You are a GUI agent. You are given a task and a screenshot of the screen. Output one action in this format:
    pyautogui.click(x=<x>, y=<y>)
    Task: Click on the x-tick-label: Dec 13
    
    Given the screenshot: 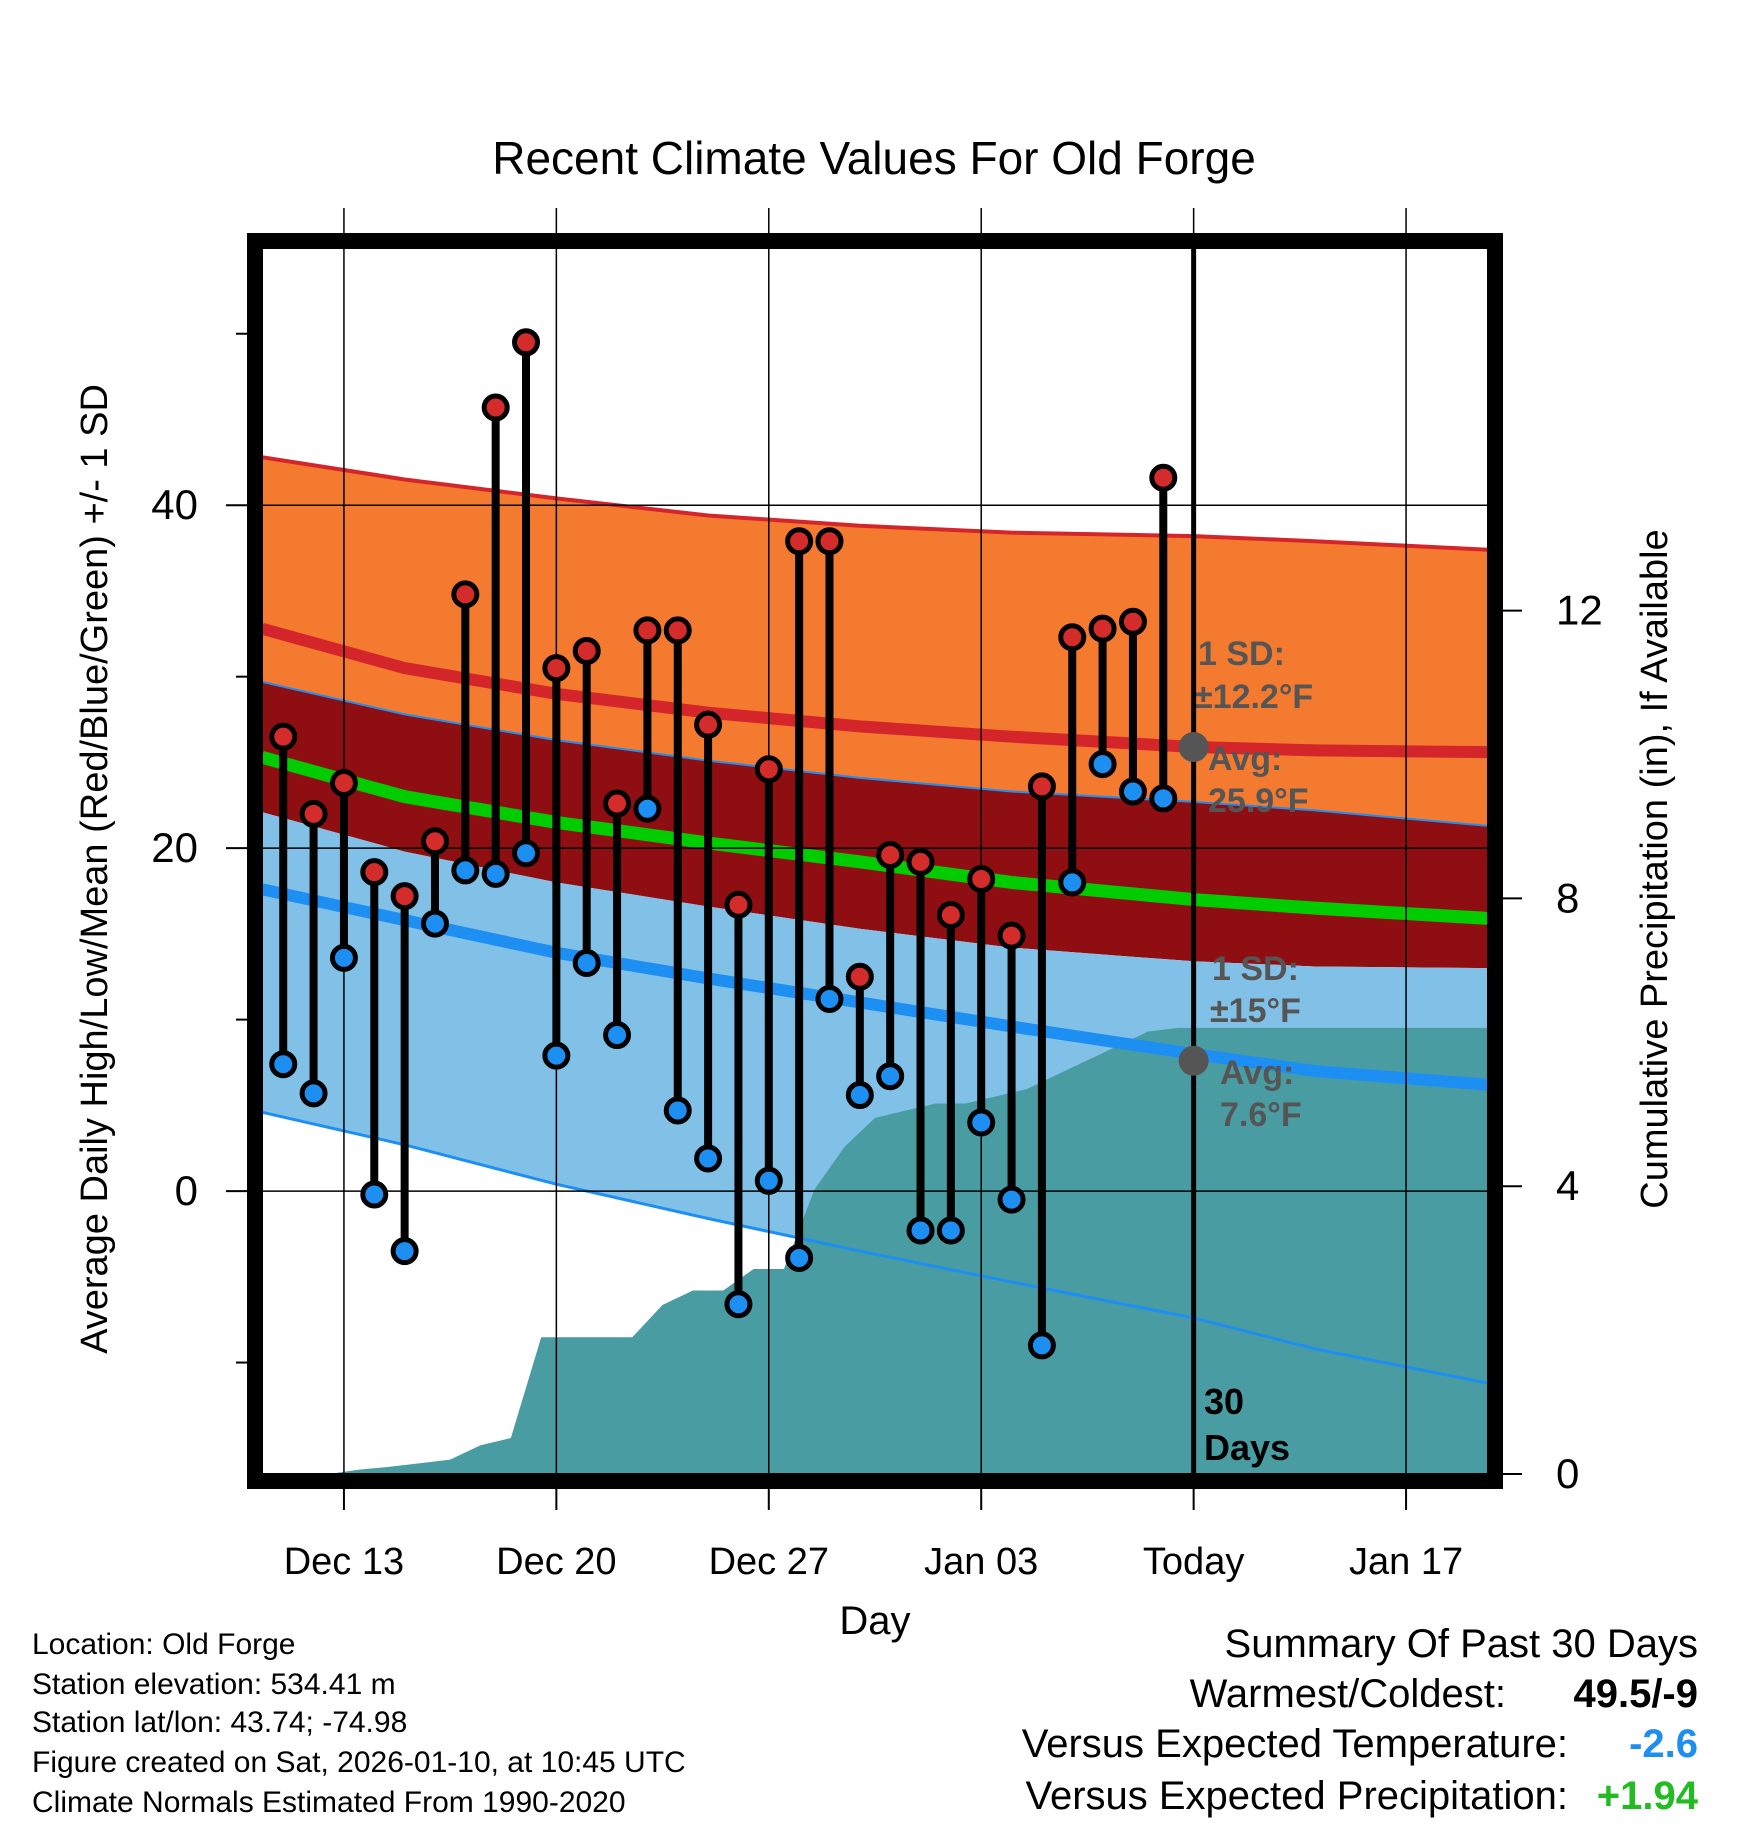 What is the action you would take?
    pyautogui.click(x=344, y=1562)
    